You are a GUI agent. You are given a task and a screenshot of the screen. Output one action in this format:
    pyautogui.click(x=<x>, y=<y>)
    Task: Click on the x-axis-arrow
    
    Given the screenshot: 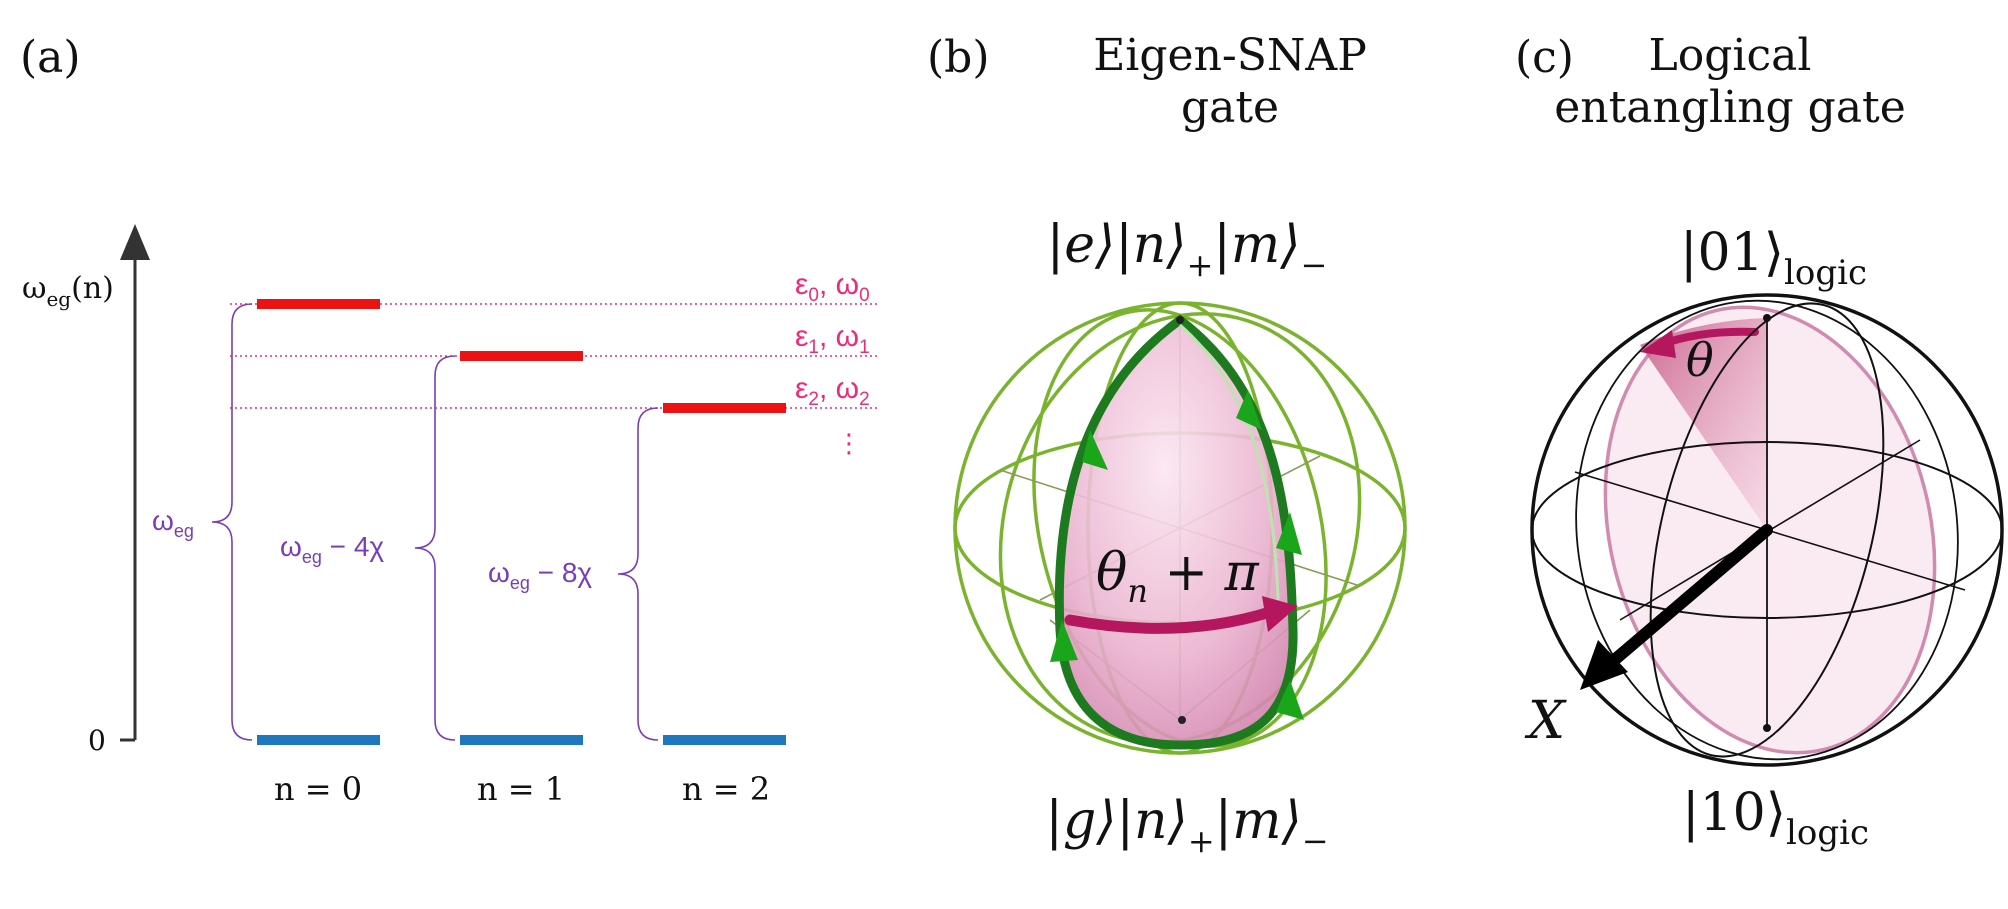 What is the action you would take?
    pyautogui.click(x=1689, y=596)
    